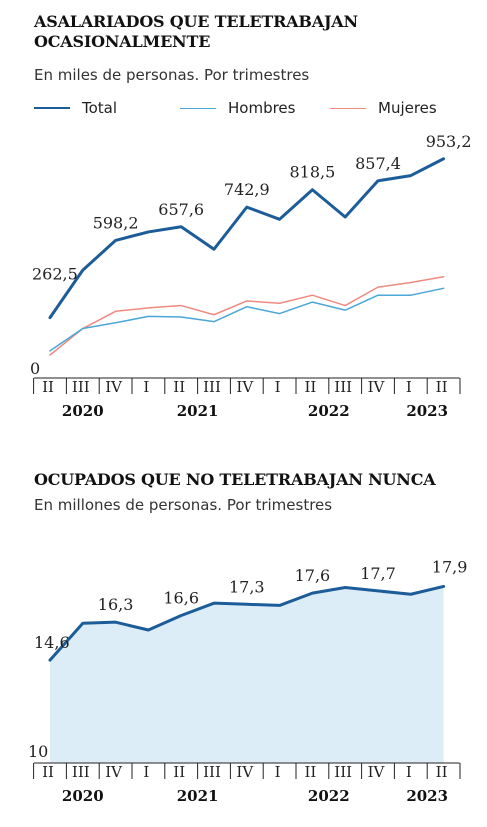 Image resolution: width=487 pixels, height=827 pixels. Describe the element at coordinates (116, 222) in the screenshot. I see `chart1-data-label: 598,2` at that location.